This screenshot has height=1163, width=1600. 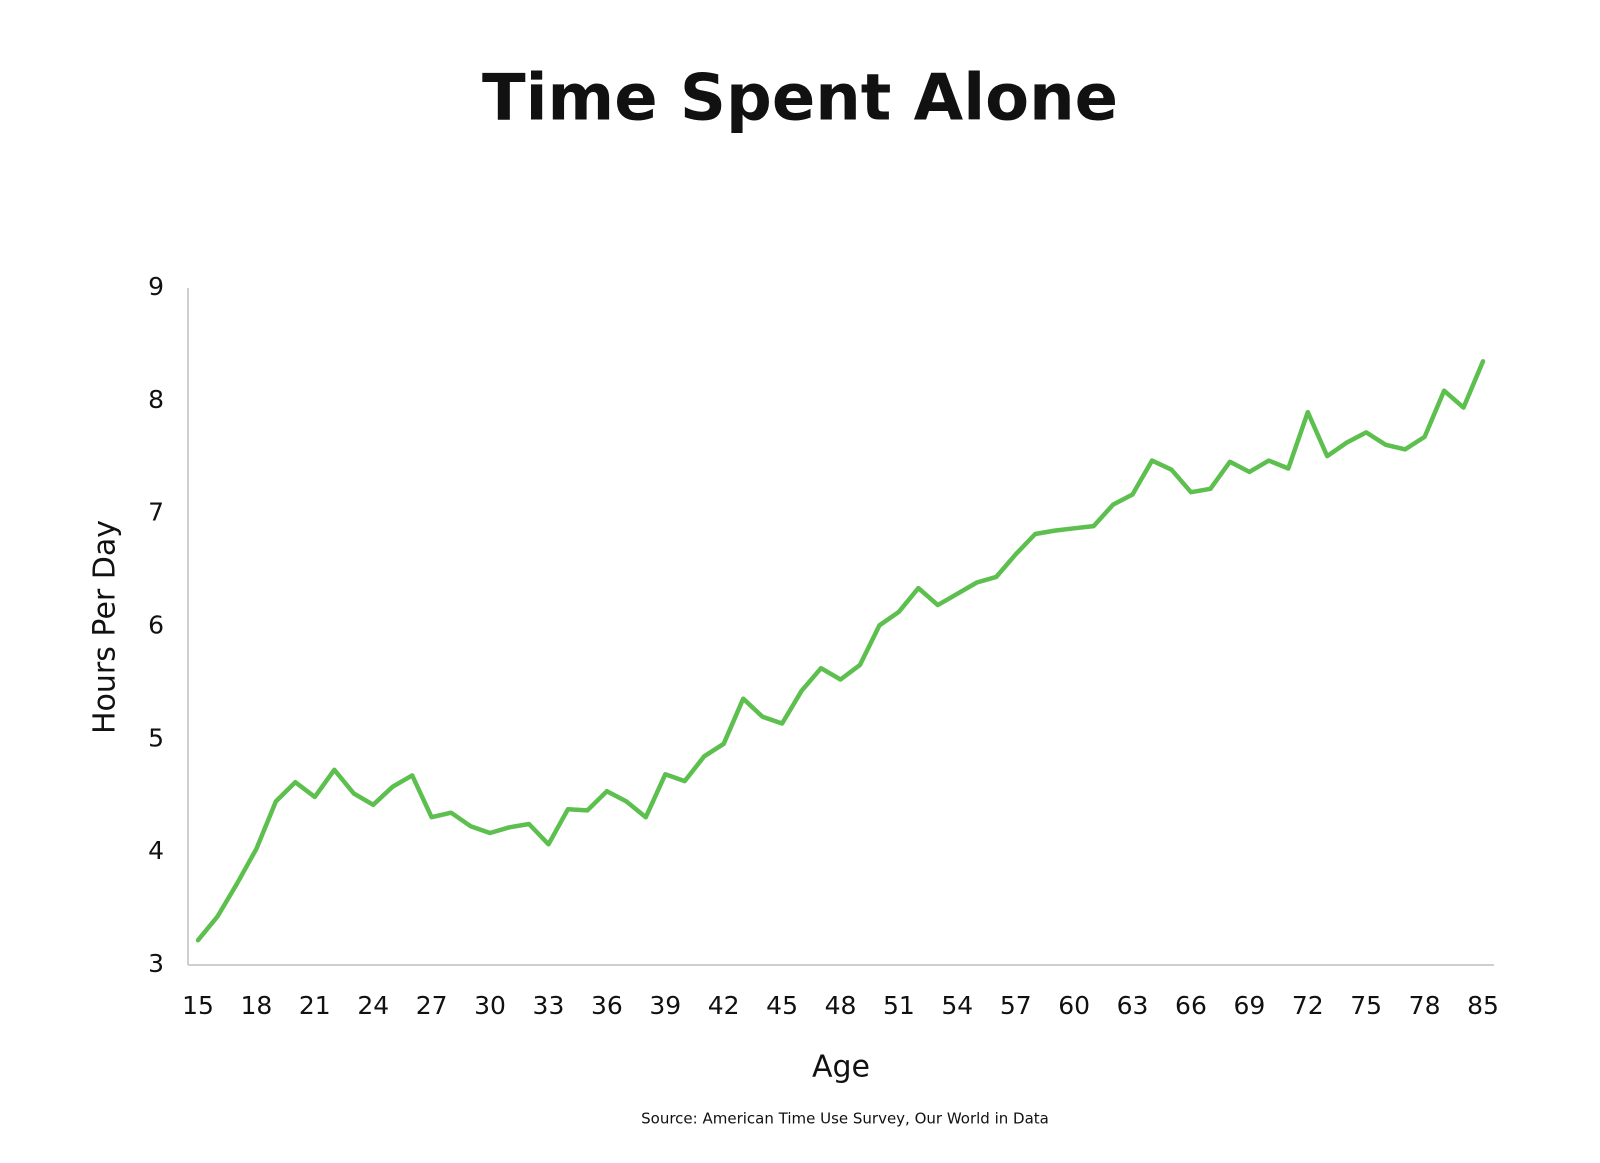 What do you see at coordinates (156, 512) in the screenshot?
I see `y-tick-label: 7` at bounding box center [156, 512].